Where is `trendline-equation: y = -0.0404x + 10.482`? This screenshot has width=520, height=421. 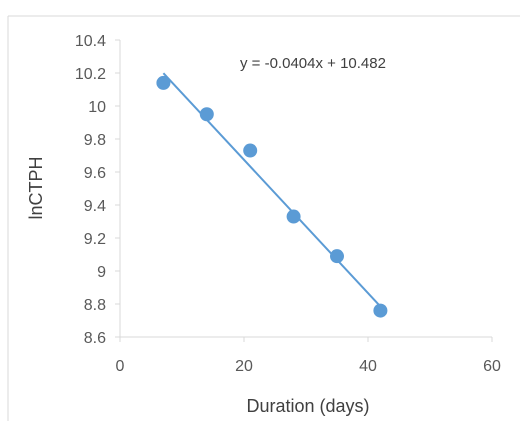 trendline-equation: y = -0.0404x + 10.482 is located at coordinates (313, 63).